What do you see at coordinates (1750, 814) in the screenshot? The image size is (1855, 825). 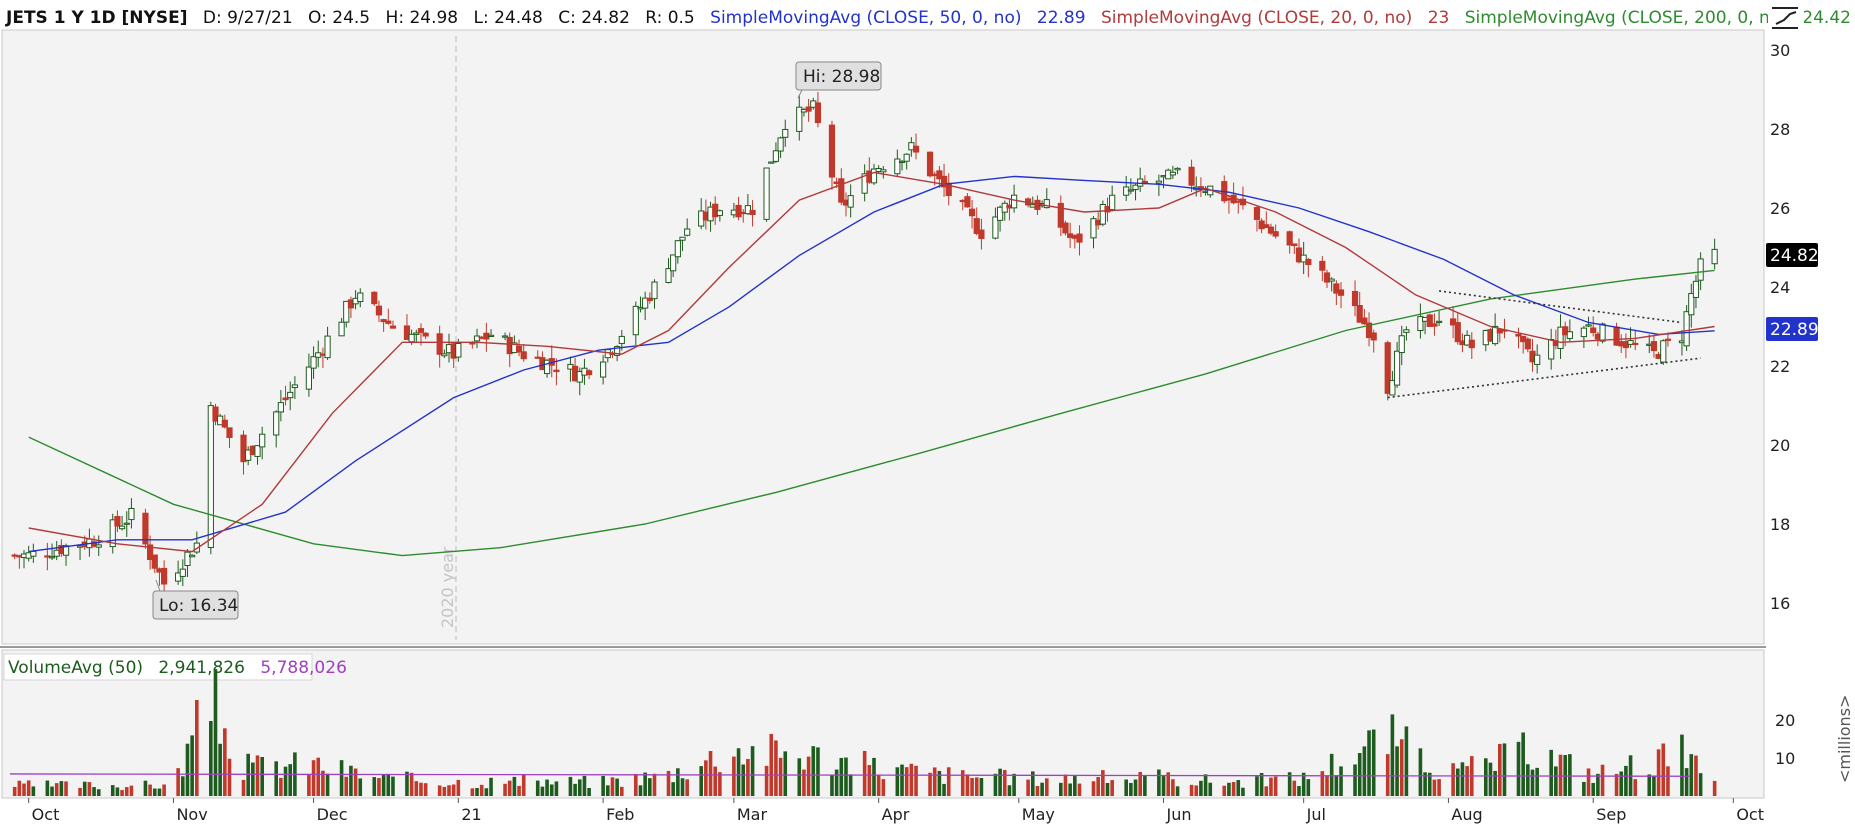 I see `x-tick-label: Oct` at bounding box center [1750, 814].